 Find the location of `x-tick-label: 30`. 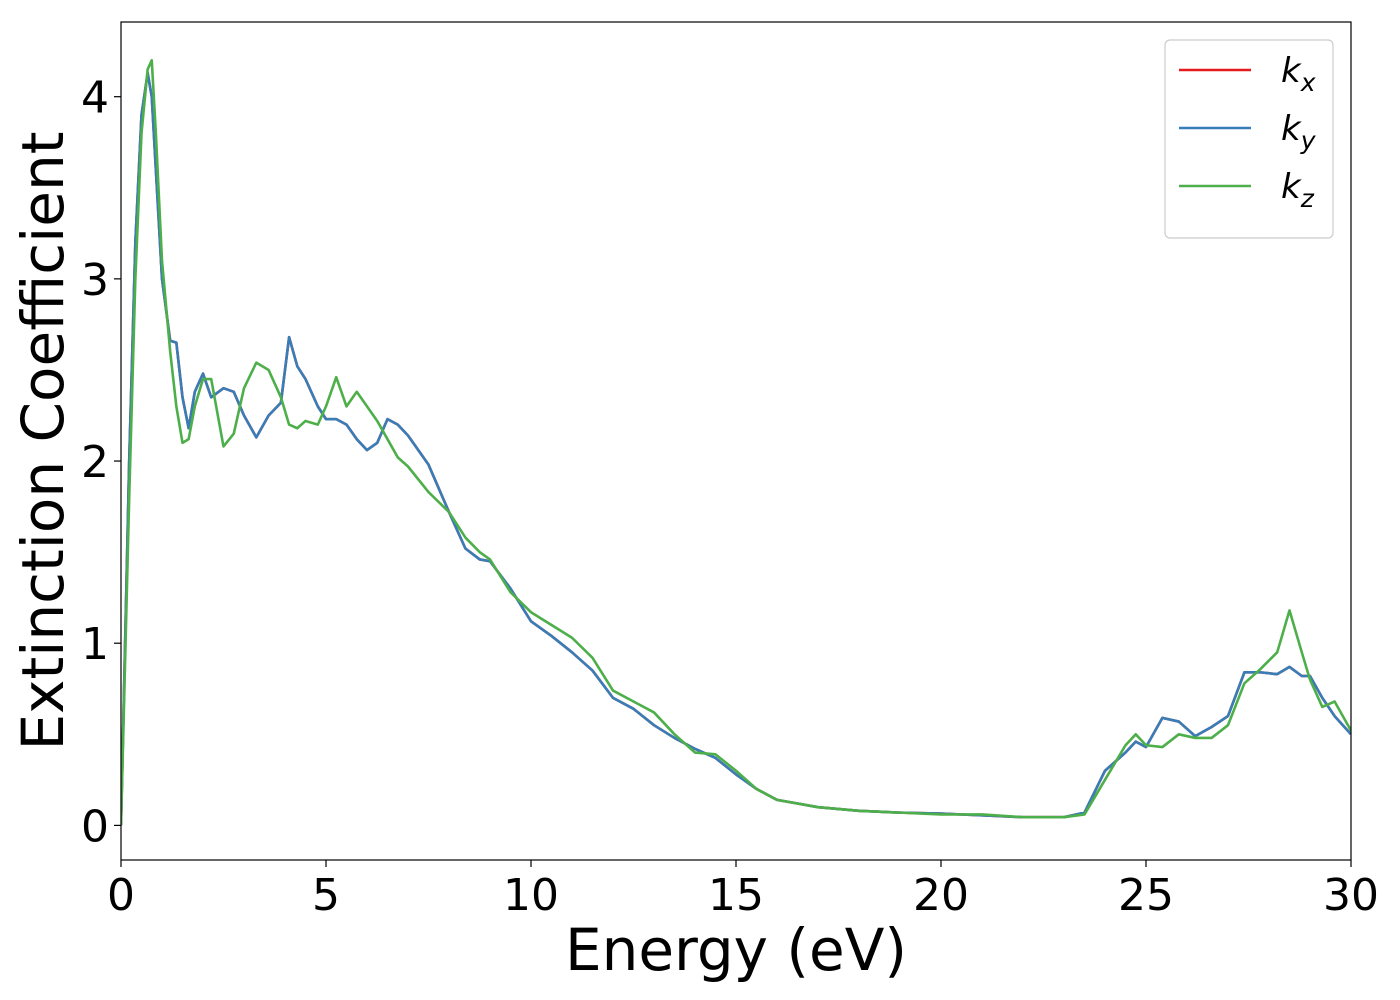

x-tick-label: 30 is located at coordinates (1351, 895).